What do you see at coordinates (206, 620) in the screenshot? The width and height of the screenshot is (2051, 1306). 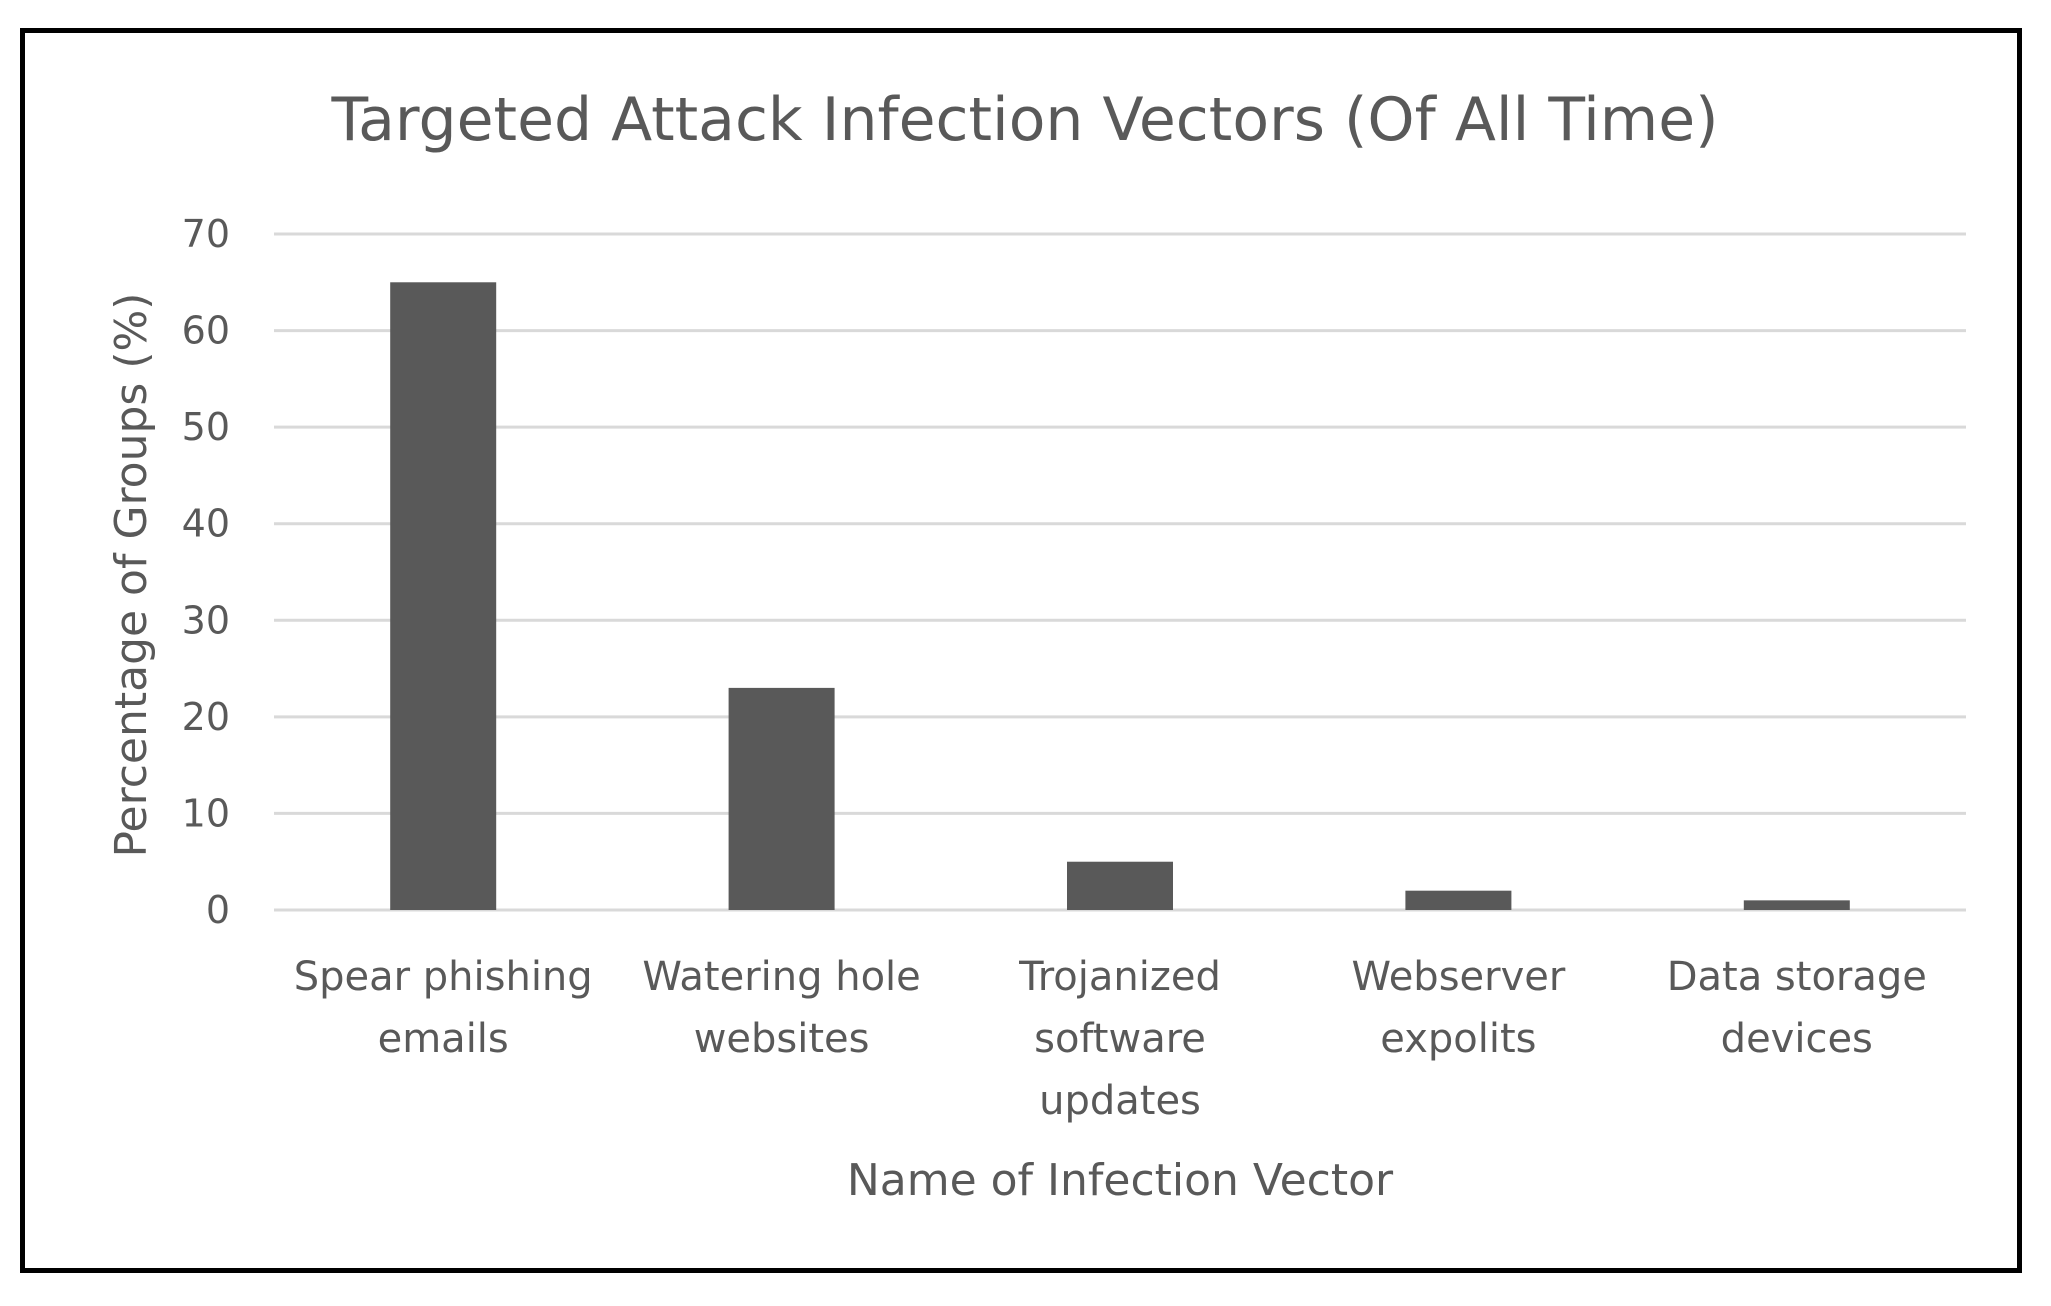 I see `y-tick-label: 30` at bounding box center [206, 620].